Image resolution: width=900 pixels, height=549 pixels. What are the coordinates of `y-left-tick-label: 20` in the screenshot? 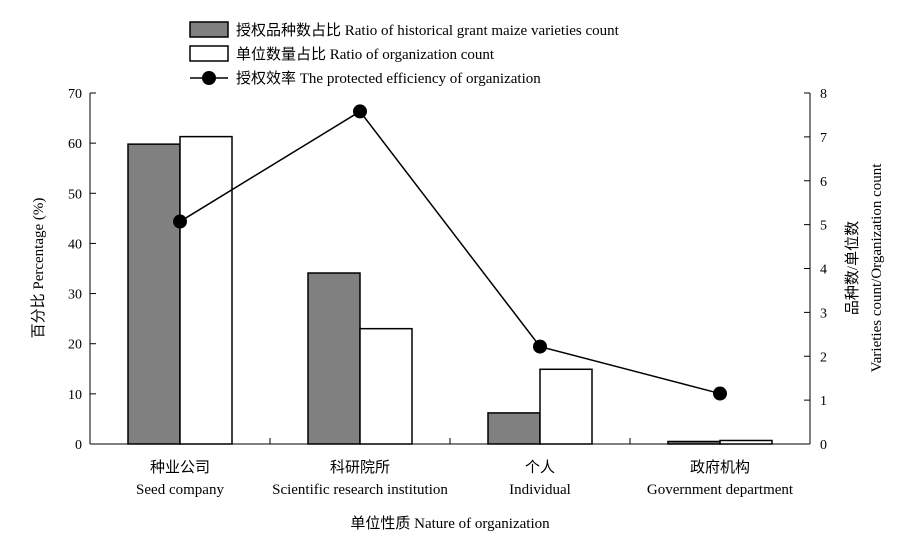 It's located at (75, 345).